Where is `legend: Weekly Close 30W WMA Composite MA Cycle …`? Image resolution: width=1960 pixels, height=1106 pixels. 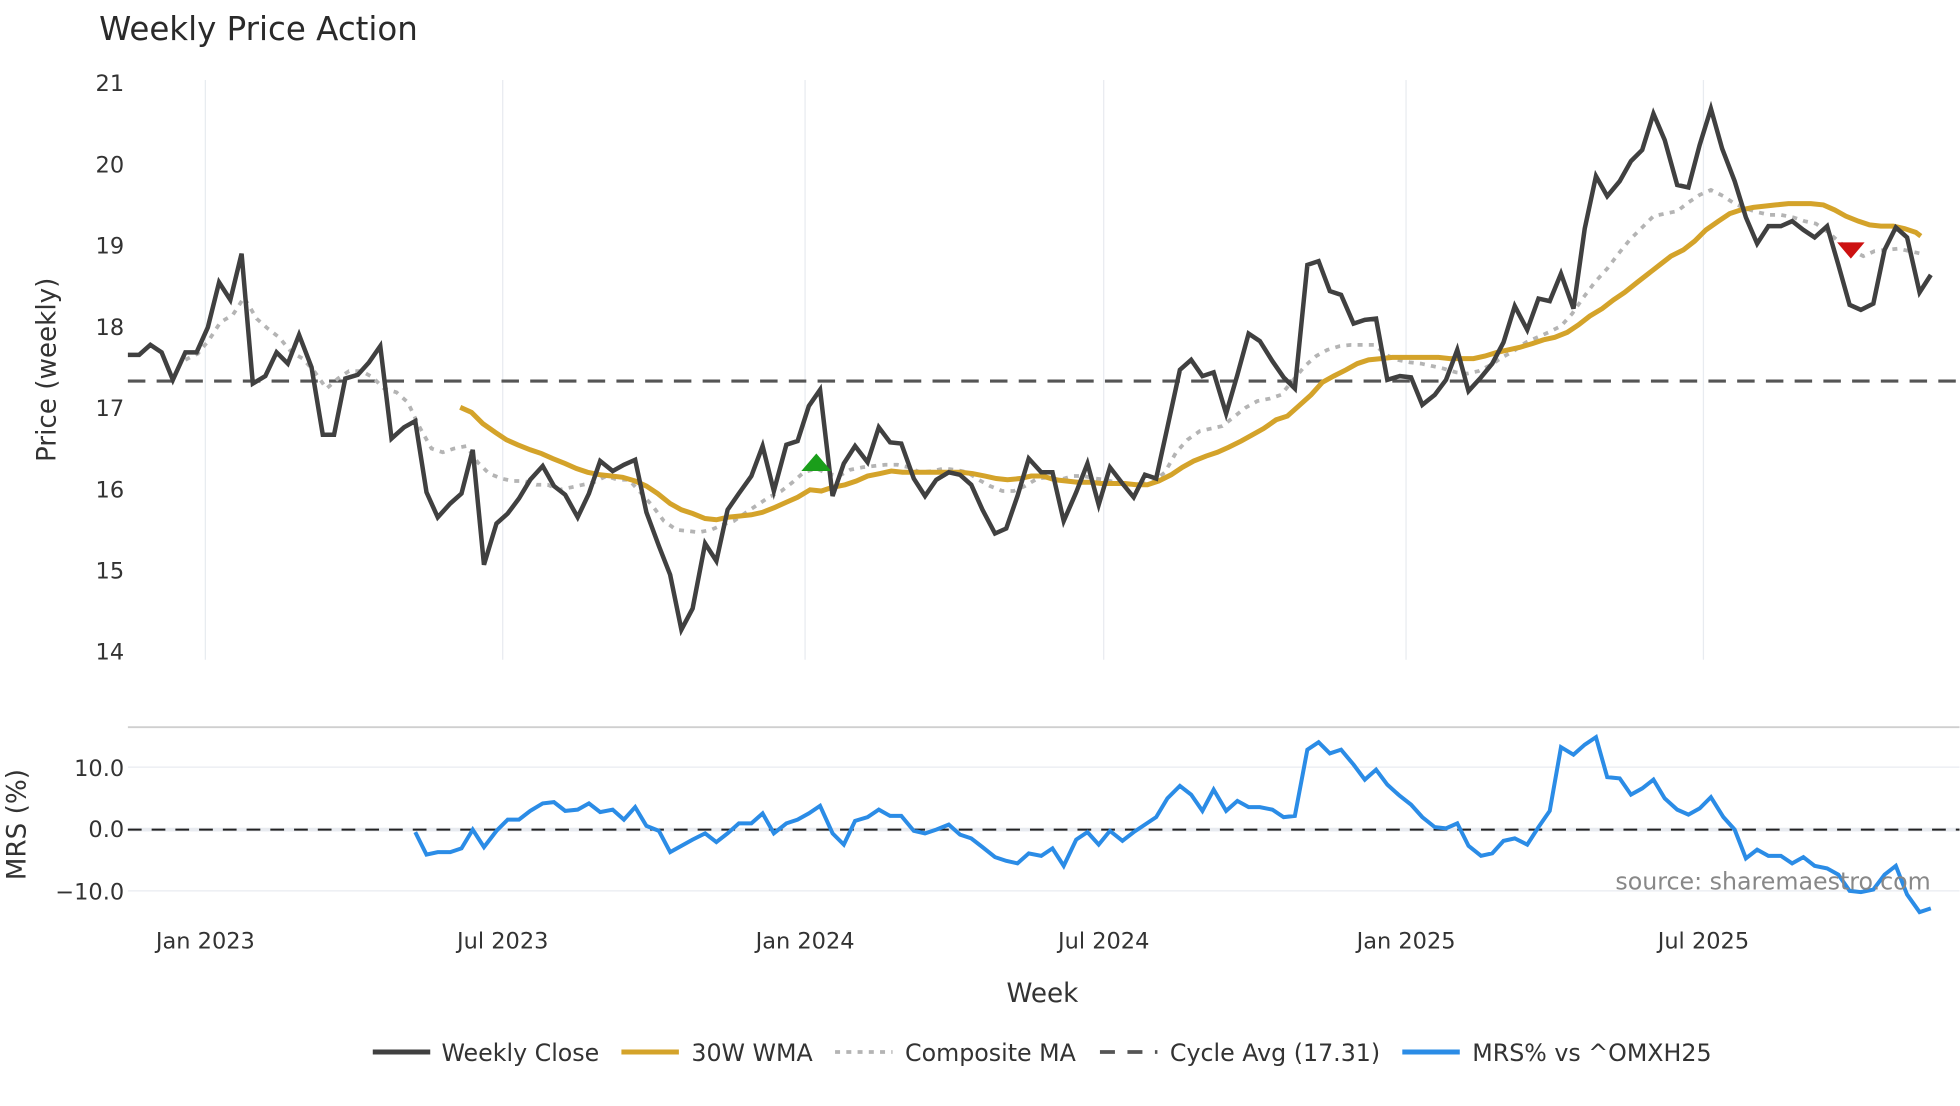 legend: Weekly Close 30W WMA Composite MA Cycle … is located at coordinates (1042, 1053).